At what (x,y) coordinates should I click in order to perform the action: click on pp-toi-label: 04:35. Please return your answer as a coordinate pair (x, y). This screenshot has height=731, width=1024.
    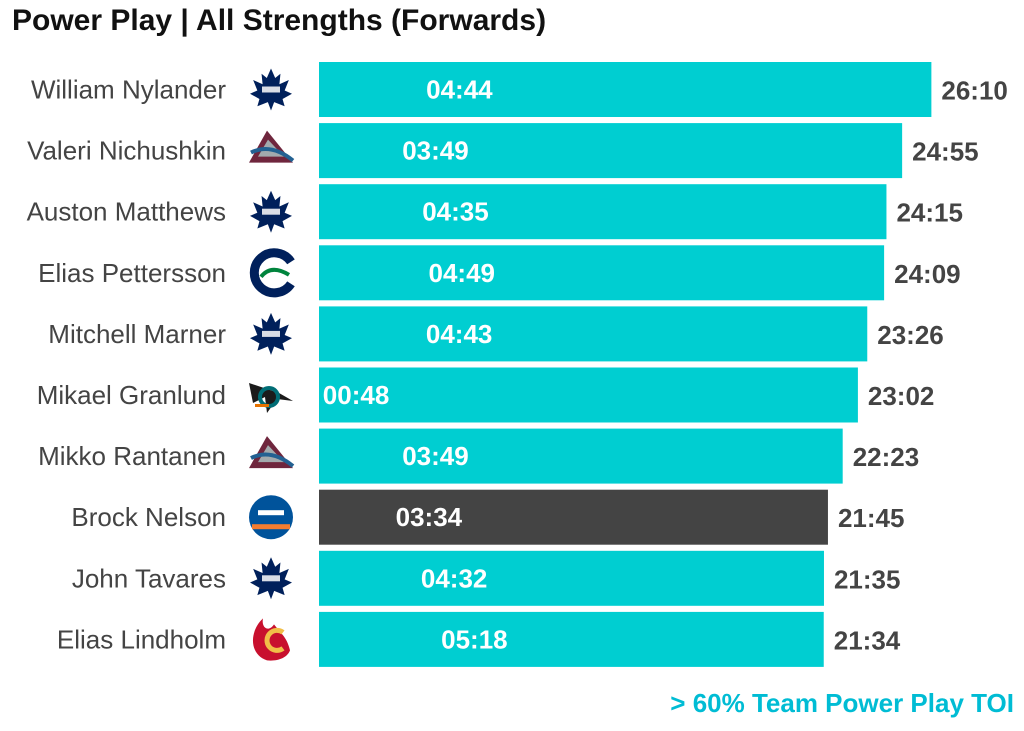
    Looking at the image, I should click on (455, 212).